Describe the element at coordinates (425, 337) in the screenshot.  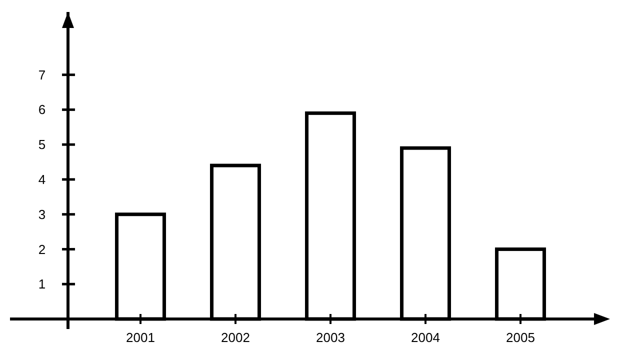
I see `x-tick-label: 2004` at that location.